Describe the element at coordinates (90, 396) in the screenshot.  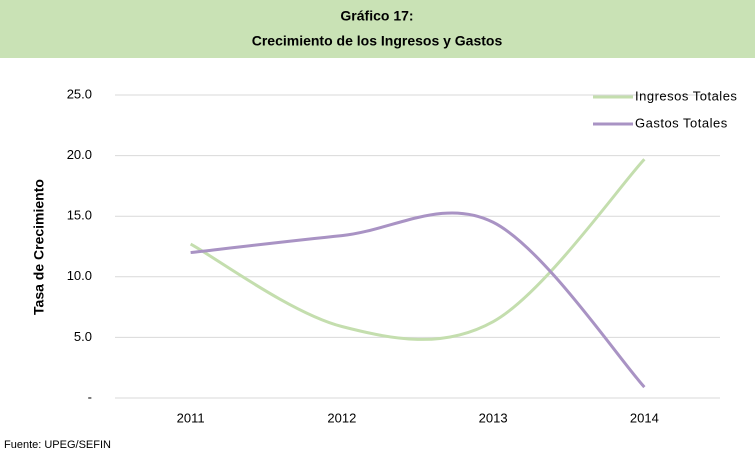
I see `y-tick-label: -` at that location.